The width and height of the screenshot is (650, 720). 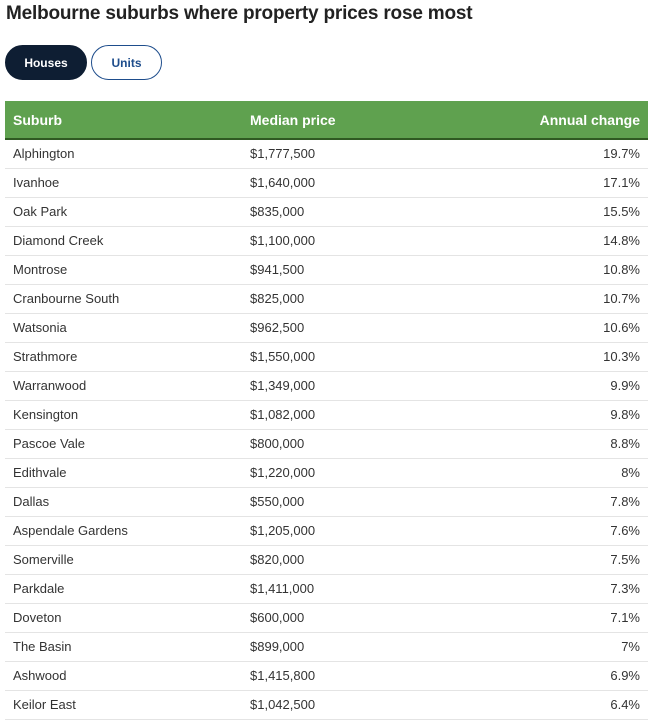 What do you see at coordinates (123, 676) in the screenshot?
I see `suburb-cell: Ashwood` at bounding box center [123, 676].